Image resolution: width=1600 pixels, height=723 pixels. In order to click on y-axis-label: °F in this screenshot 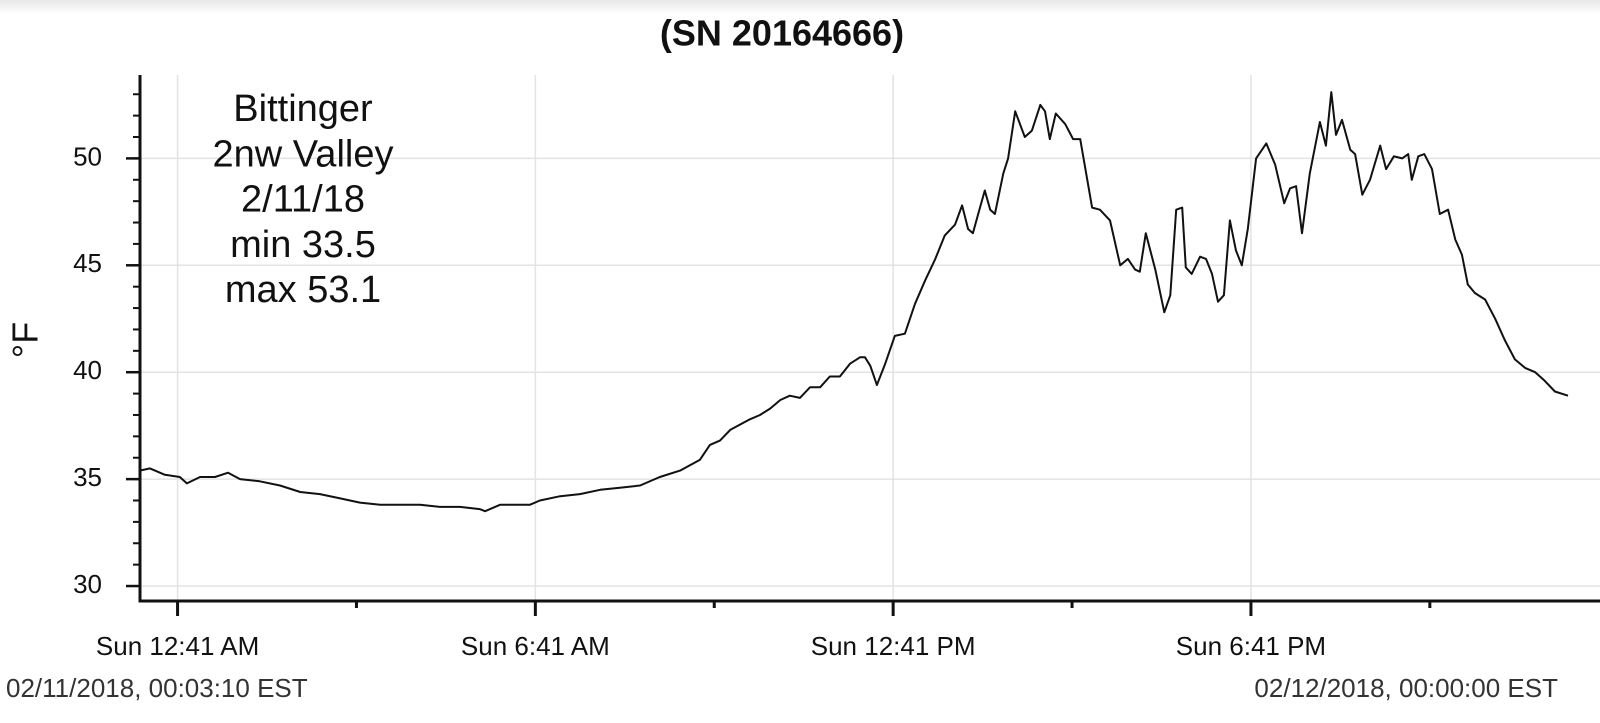, I will do `click(25, 340)`.